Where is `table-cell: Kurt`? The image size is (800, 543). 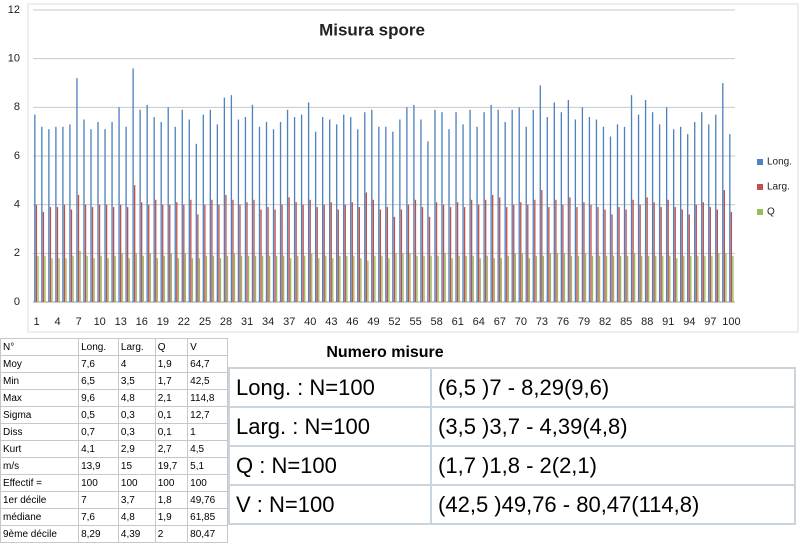
table-cell: Kurt is located at coordinates (40, 449).